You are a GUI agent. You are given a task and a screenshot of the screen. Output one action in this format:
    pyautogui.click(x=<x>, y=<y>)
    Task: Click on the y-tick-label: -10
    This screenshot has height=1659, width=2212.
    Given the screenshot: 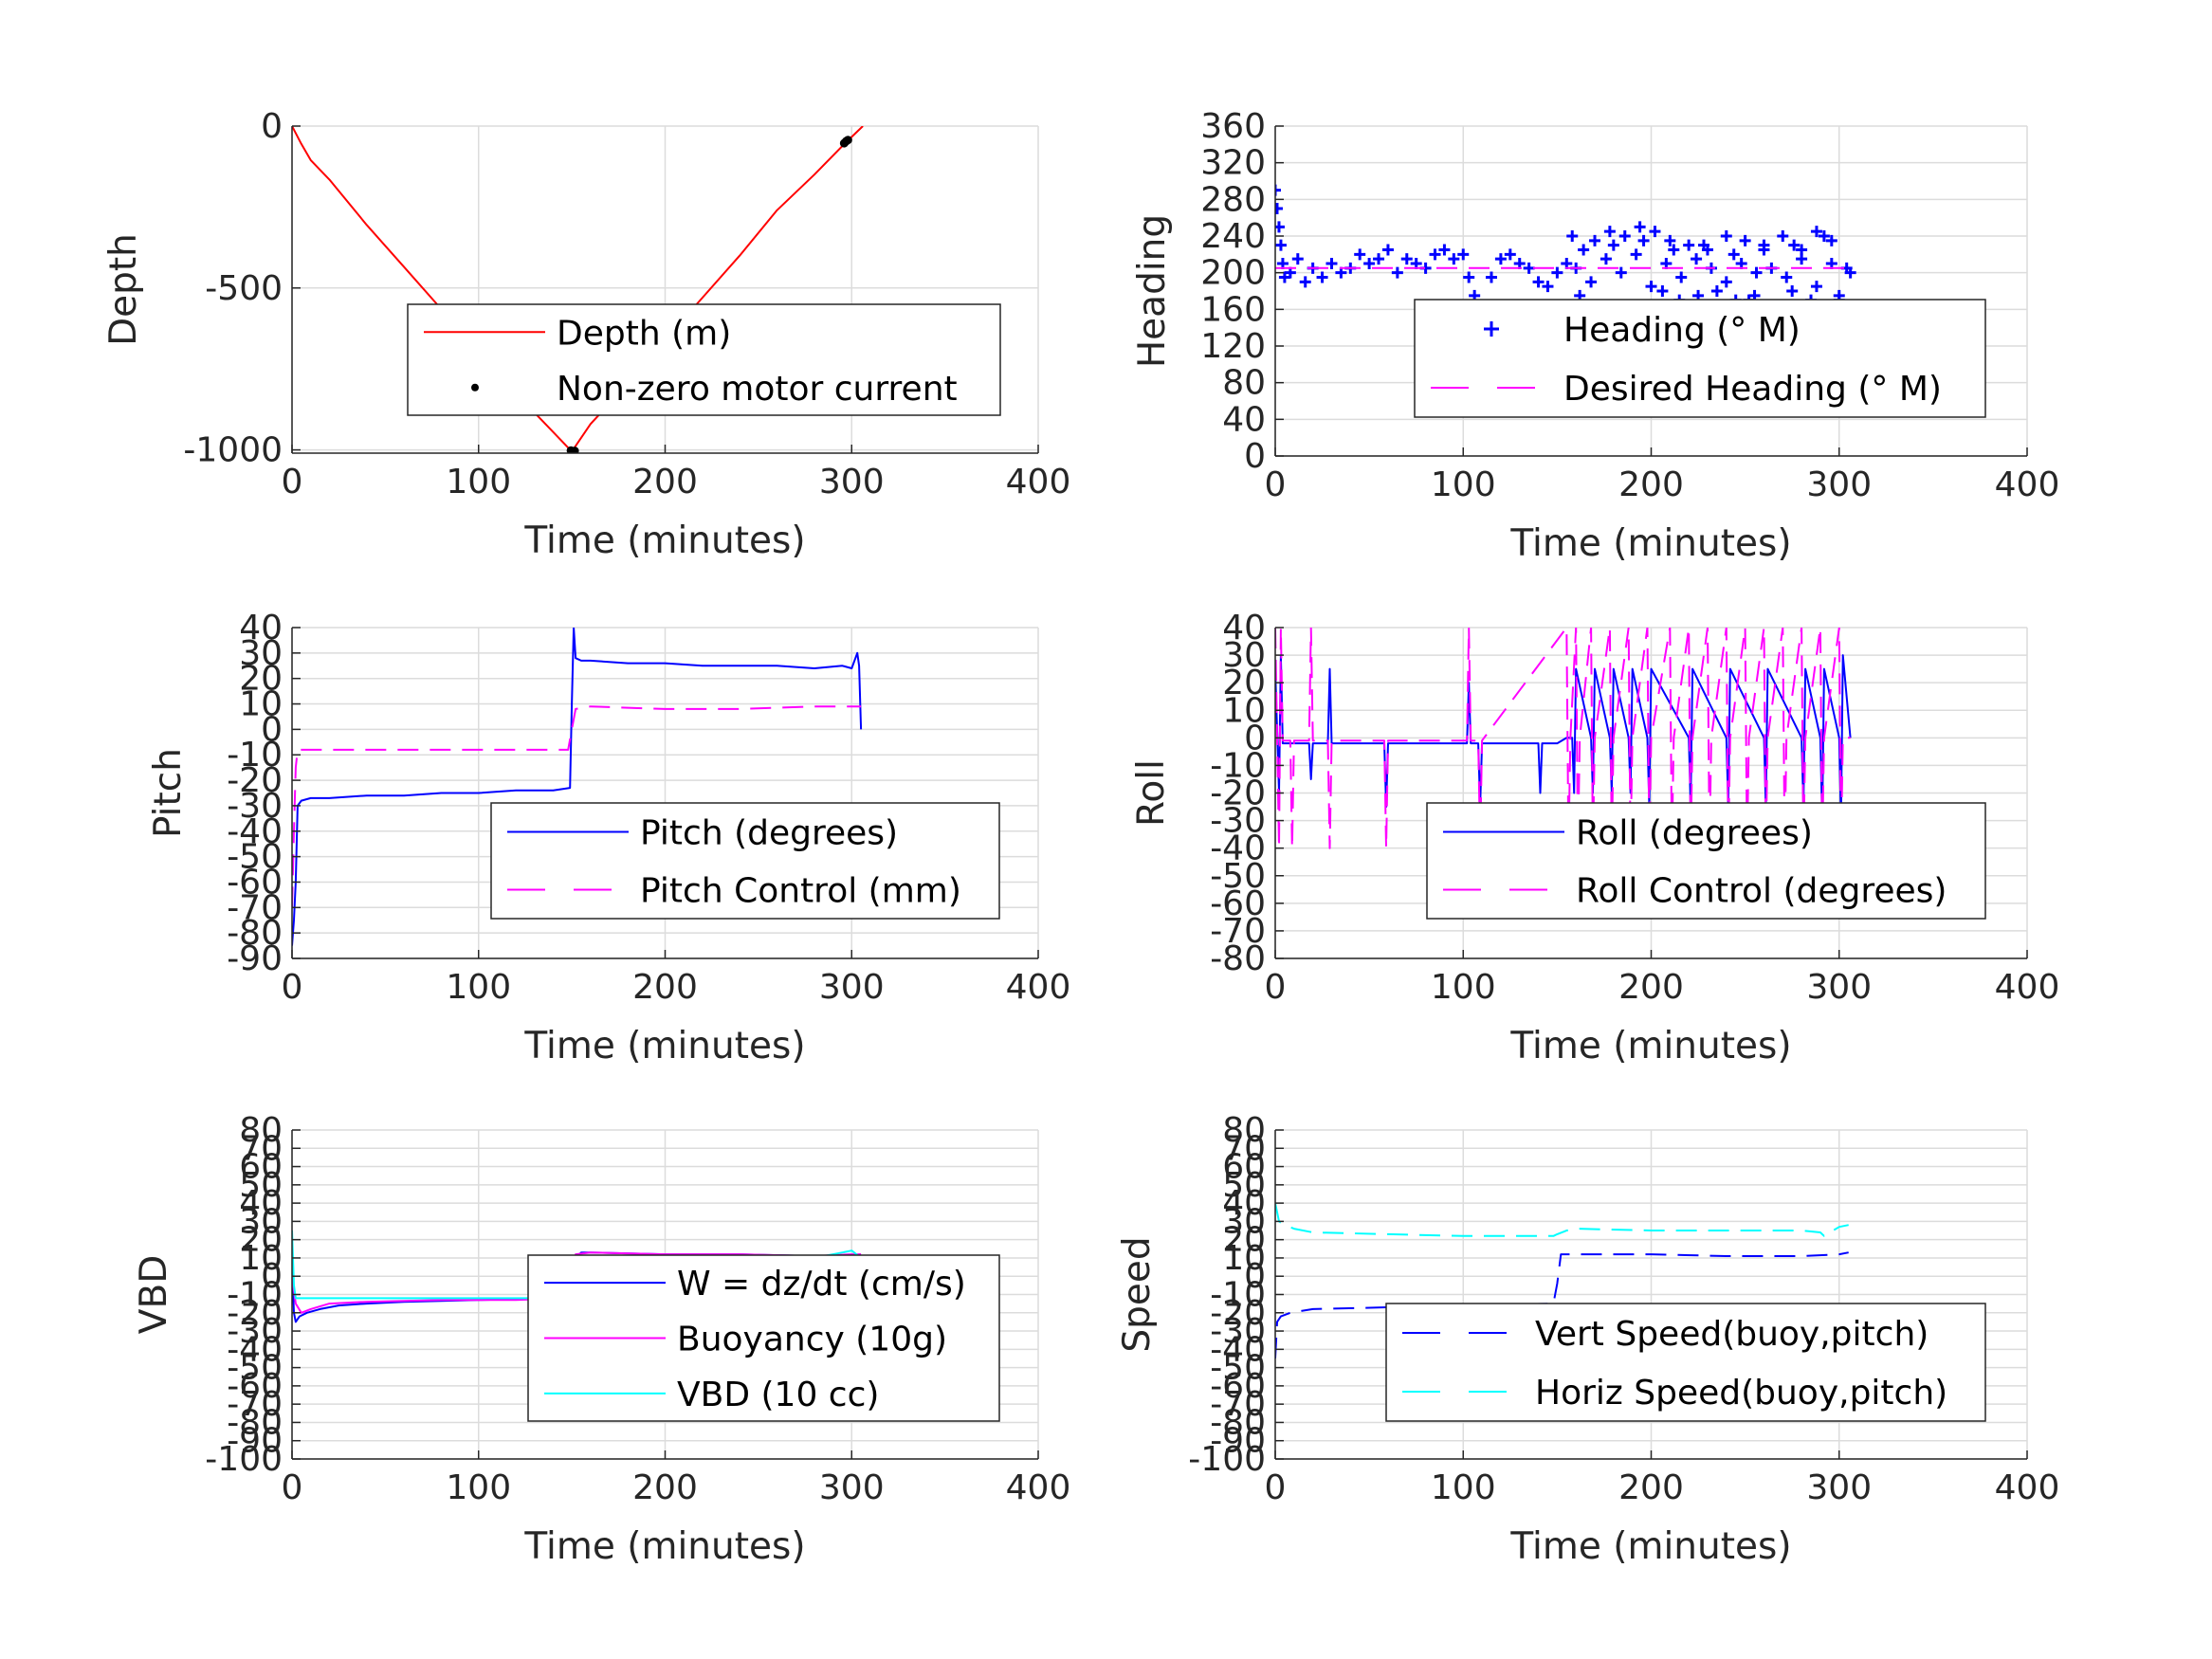 What is the action you would take?
    pyautogui.click(x=255, y=755)
    